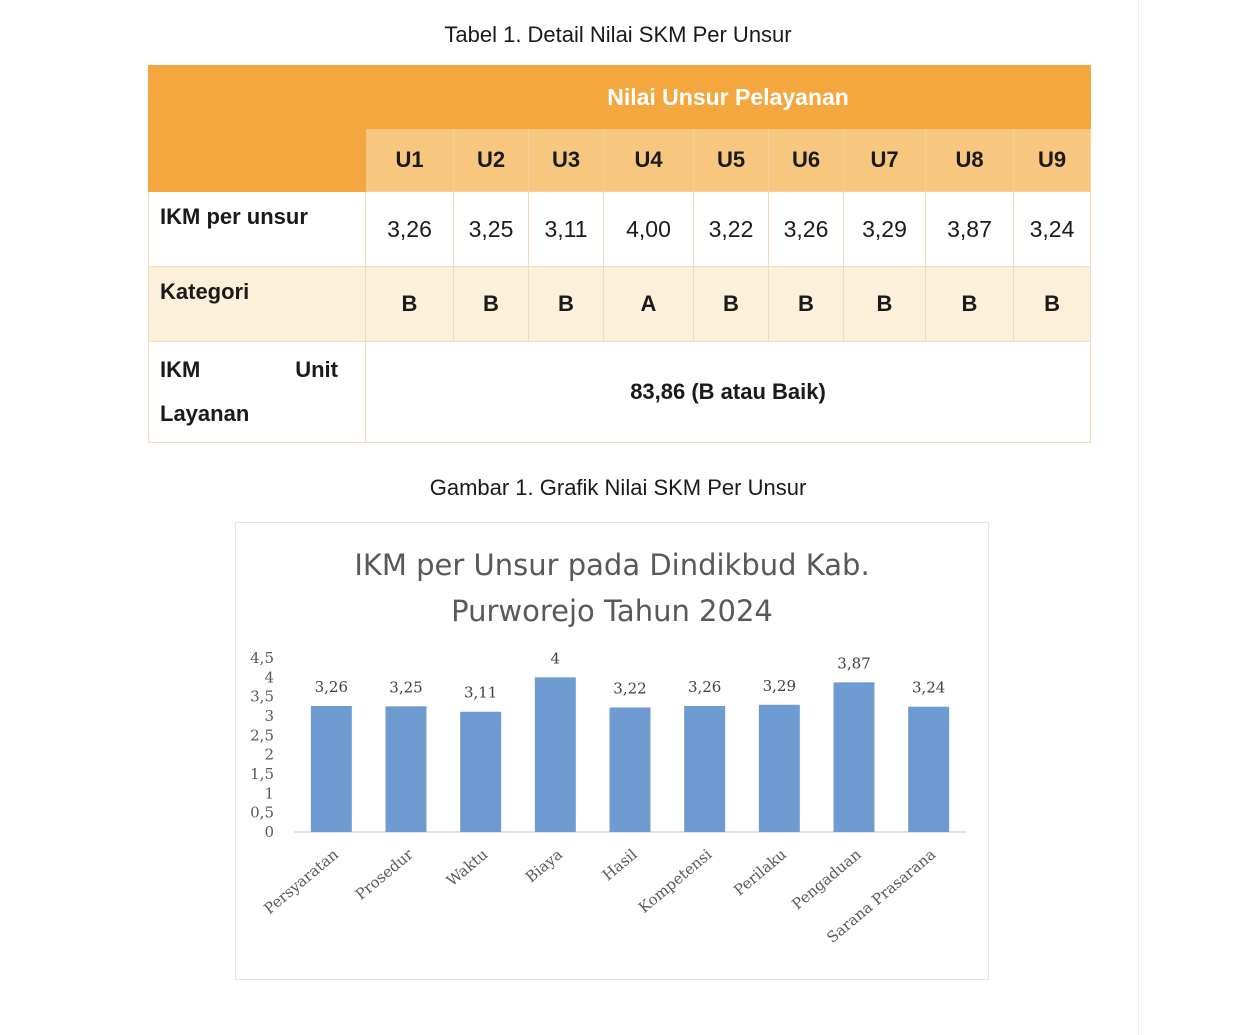 The width and height of the screenshot is (1236, 1035). What do you see at coordinates (269, 677) in the screenshot?
I see `y-tick-label: 4` at bounding box center [269, 677].